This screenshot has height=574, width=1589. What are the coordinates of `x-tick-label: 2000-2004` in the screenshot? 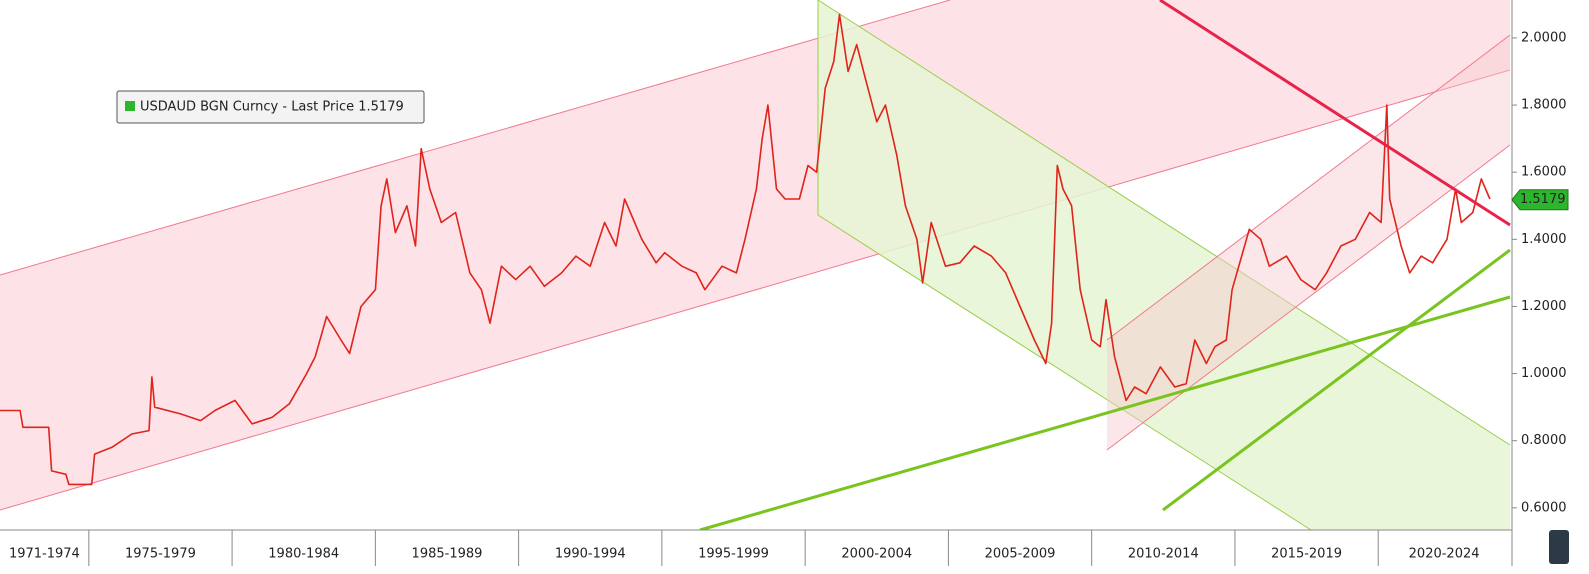 It's located at (876, 554).